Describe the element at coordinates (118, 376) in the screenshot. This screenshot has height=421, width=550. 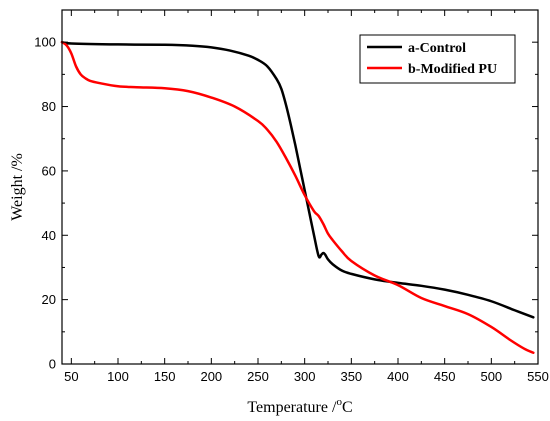
I see `x-tick-label: 100` at that location.